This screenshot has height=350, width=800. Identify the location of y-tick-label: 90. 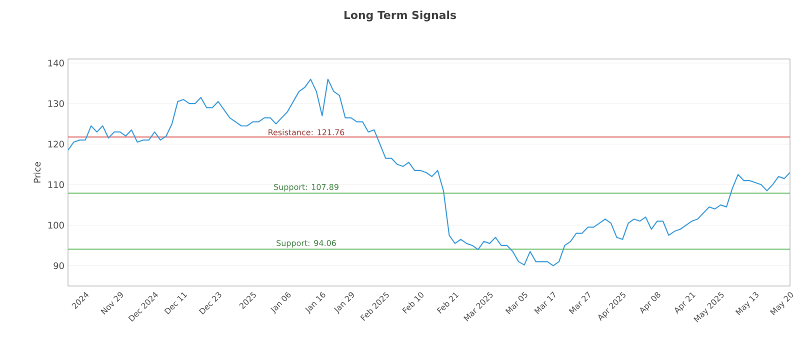
(59, 266).